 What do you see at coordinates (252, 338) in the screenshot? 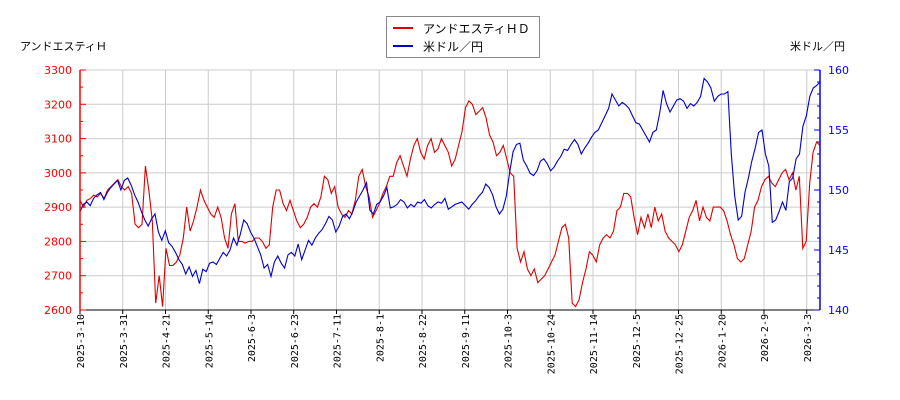
I see `svg-text: 2025-6-3` at bounding box center [252, 338].